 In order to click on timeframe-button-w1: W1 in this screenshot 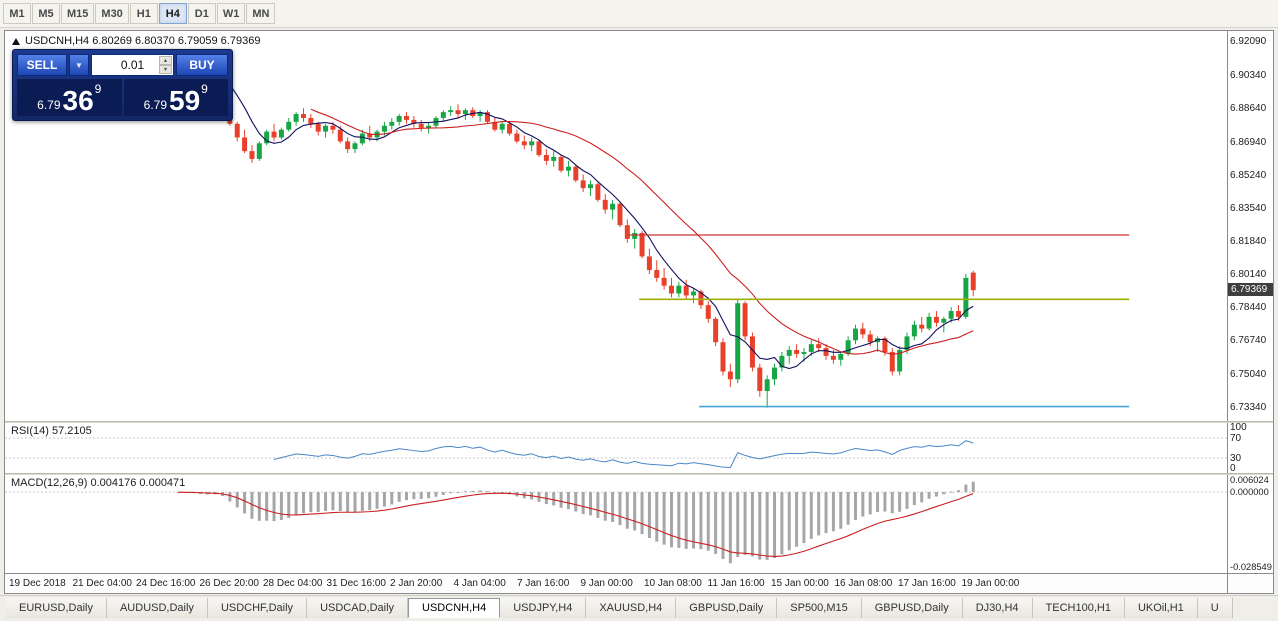, I will do `click(231, 13)`.